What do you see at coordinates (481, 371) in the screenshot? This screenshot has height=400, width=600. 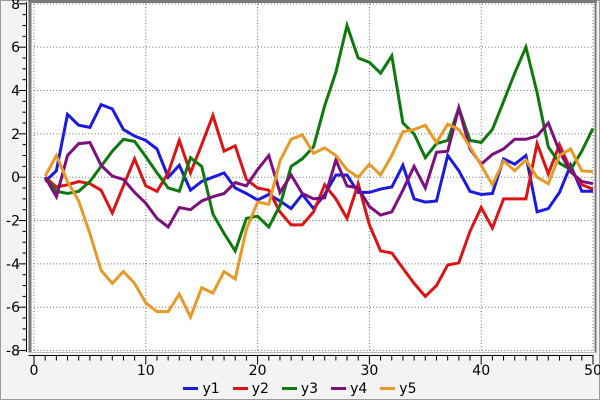 I see `x-tick-label: 40` at bounding box center [481, 371].